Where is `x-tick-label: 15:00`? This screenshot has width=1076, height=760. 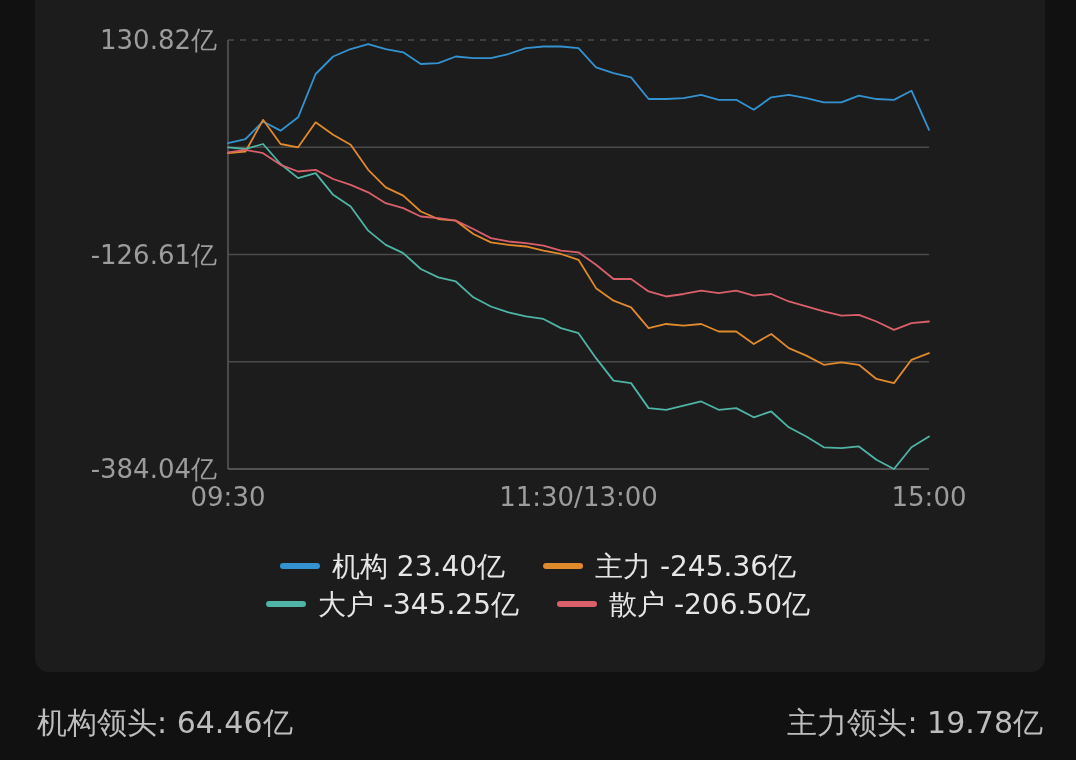 x-tick-label: 15:00 is located at coordinates (929, 497).